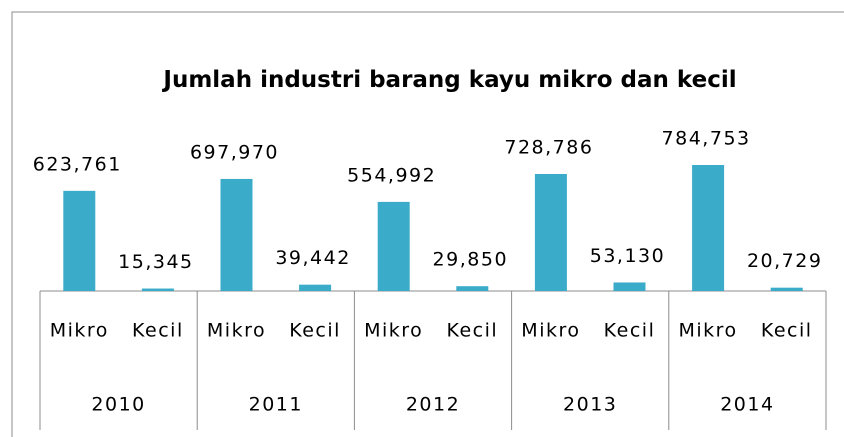 This screenshot has width=844, height=437. Describe the element at coordinates (784, 261) in the screenshot. I see `value-label: 20,729` at that location.